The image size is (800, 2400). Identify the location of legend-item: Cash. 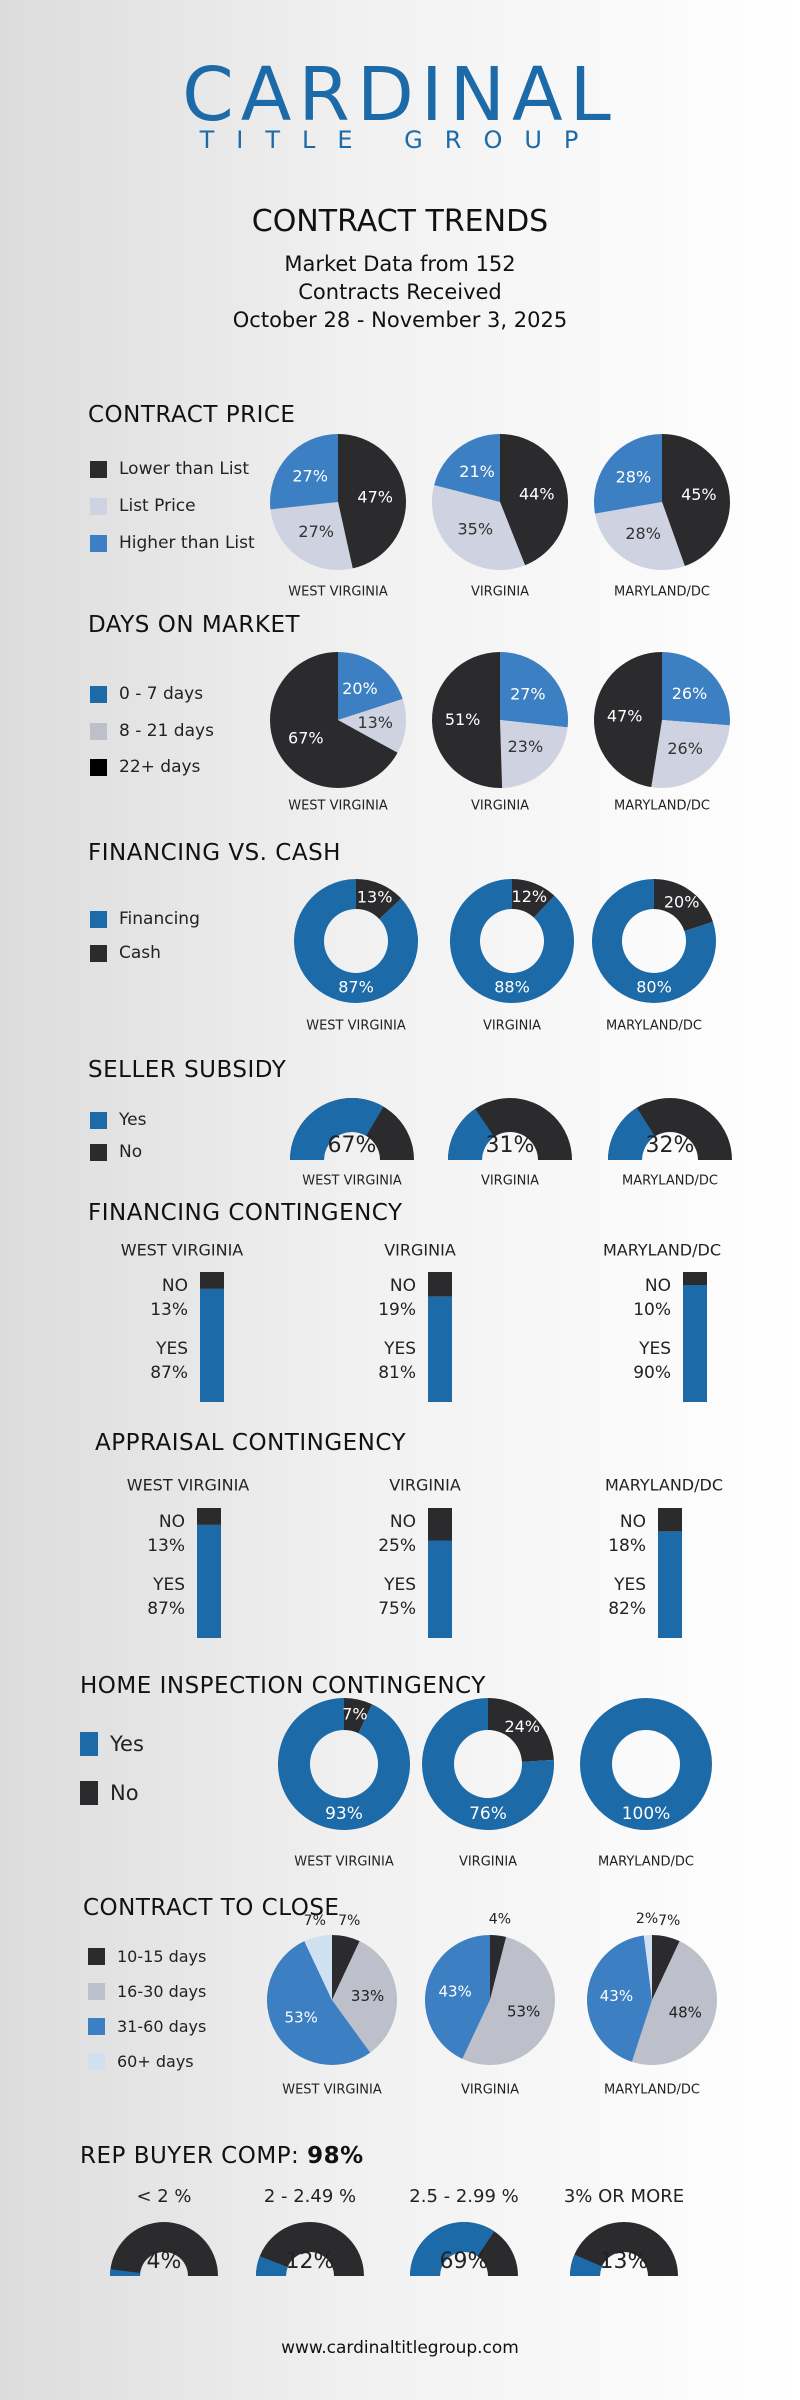
(125, 953).